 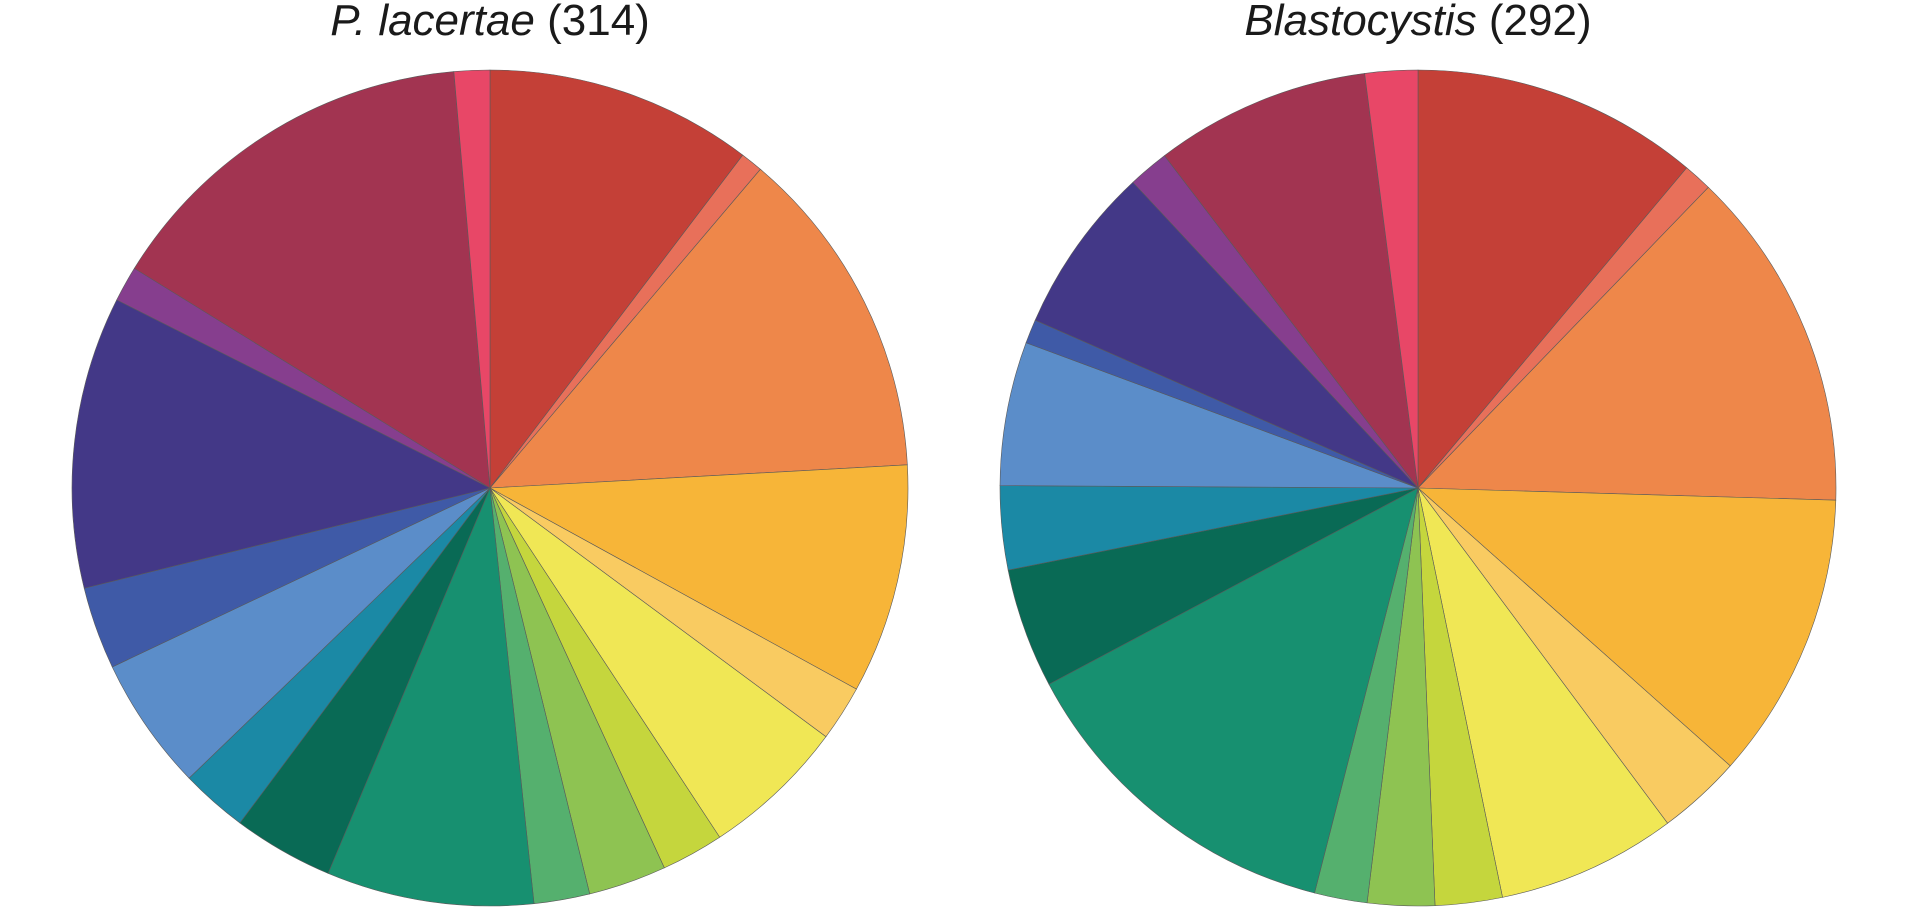 What do you see at coordinates (1360, 22) in the screenshot?
I see `species-name: Blastocystis` at bounding box center [1360, 22].